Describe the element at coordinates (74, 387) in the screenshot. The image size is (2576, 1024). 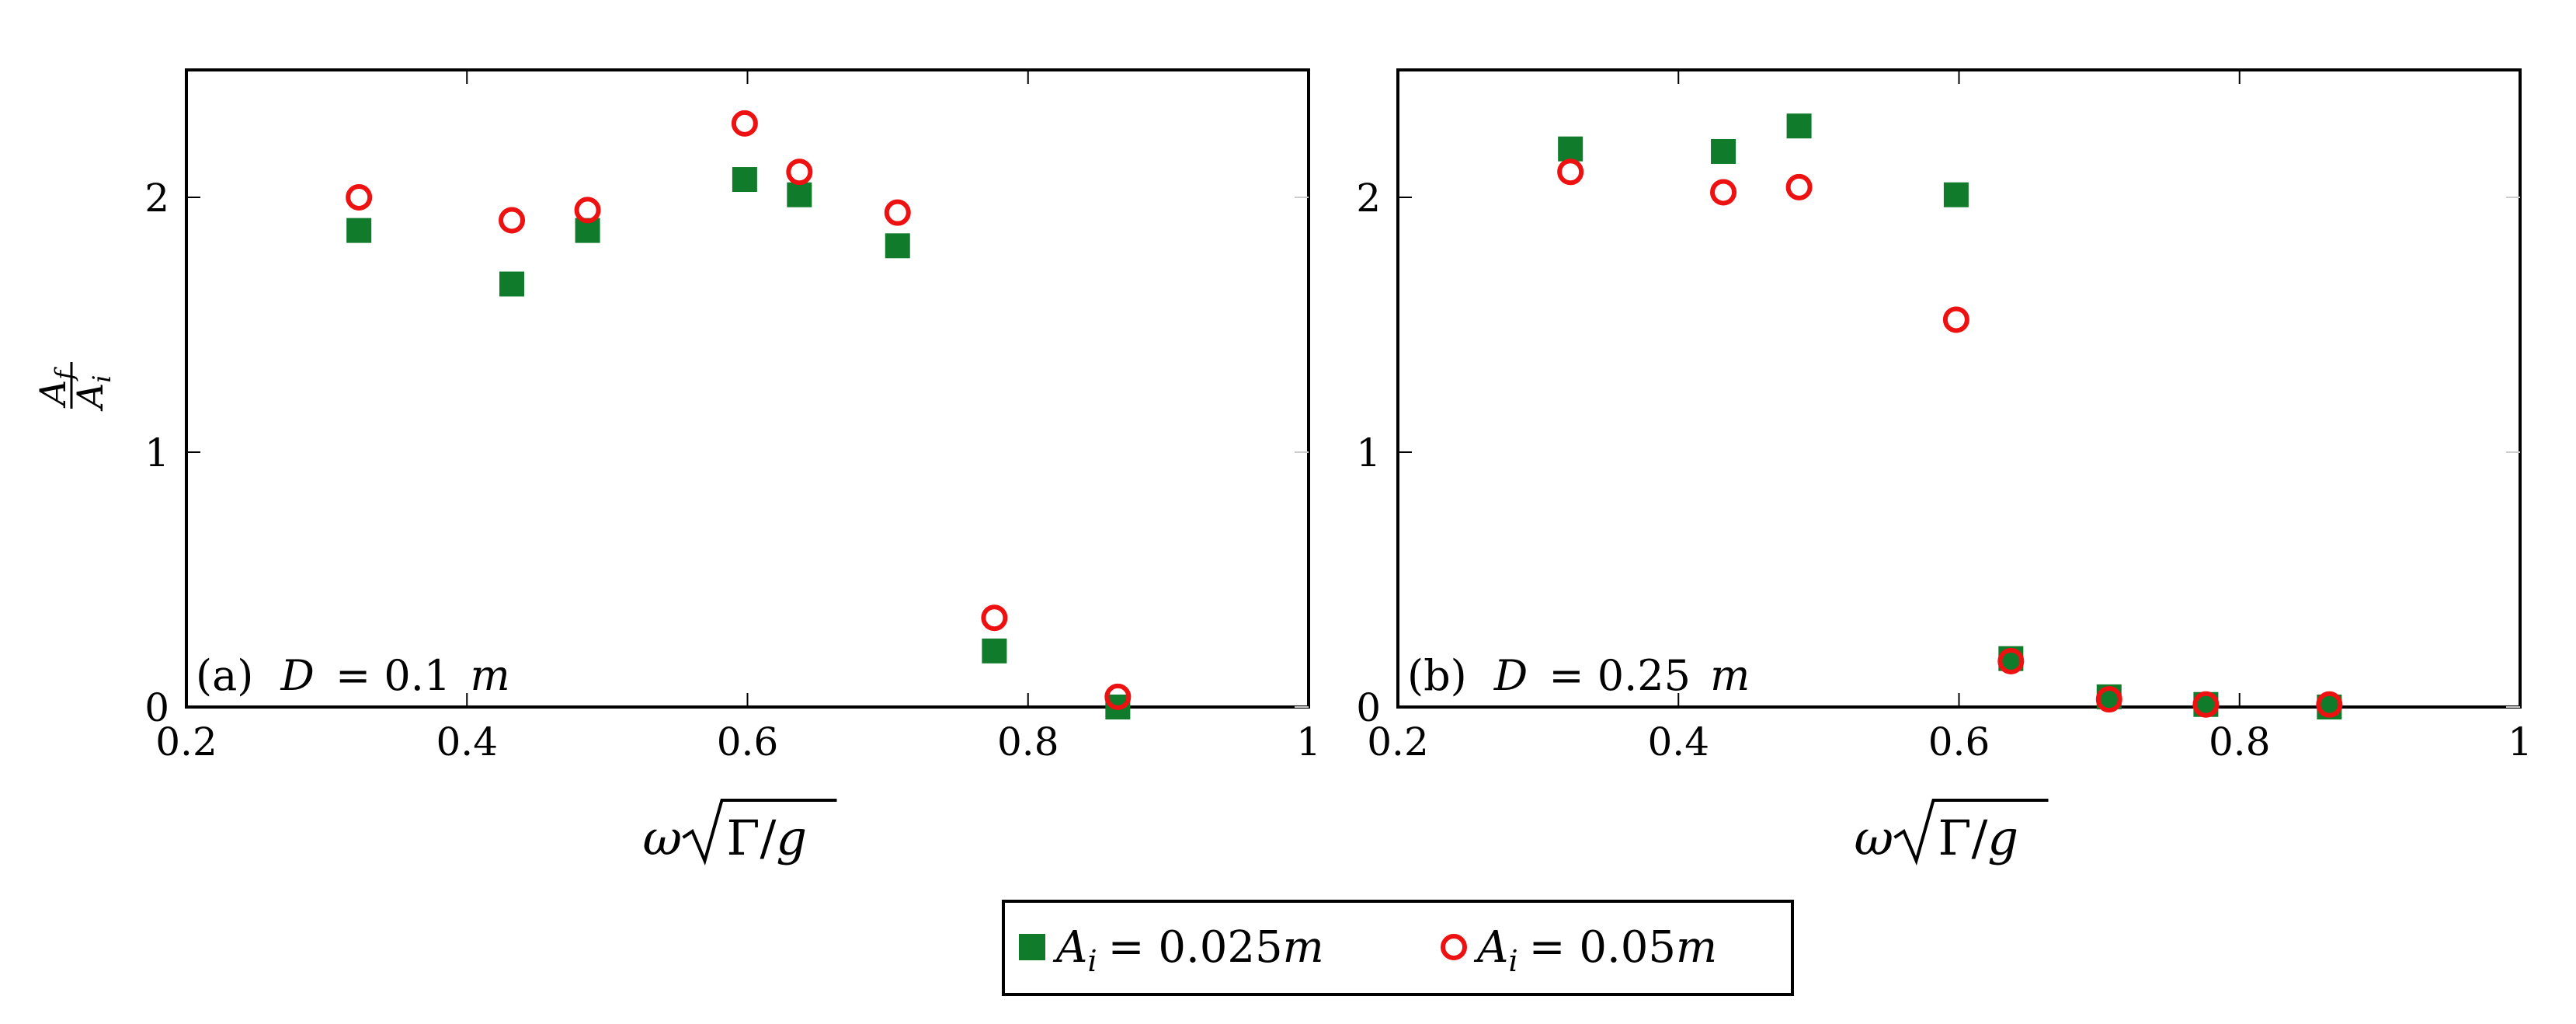
I see `y-axis-label: Af Ai` at that location.